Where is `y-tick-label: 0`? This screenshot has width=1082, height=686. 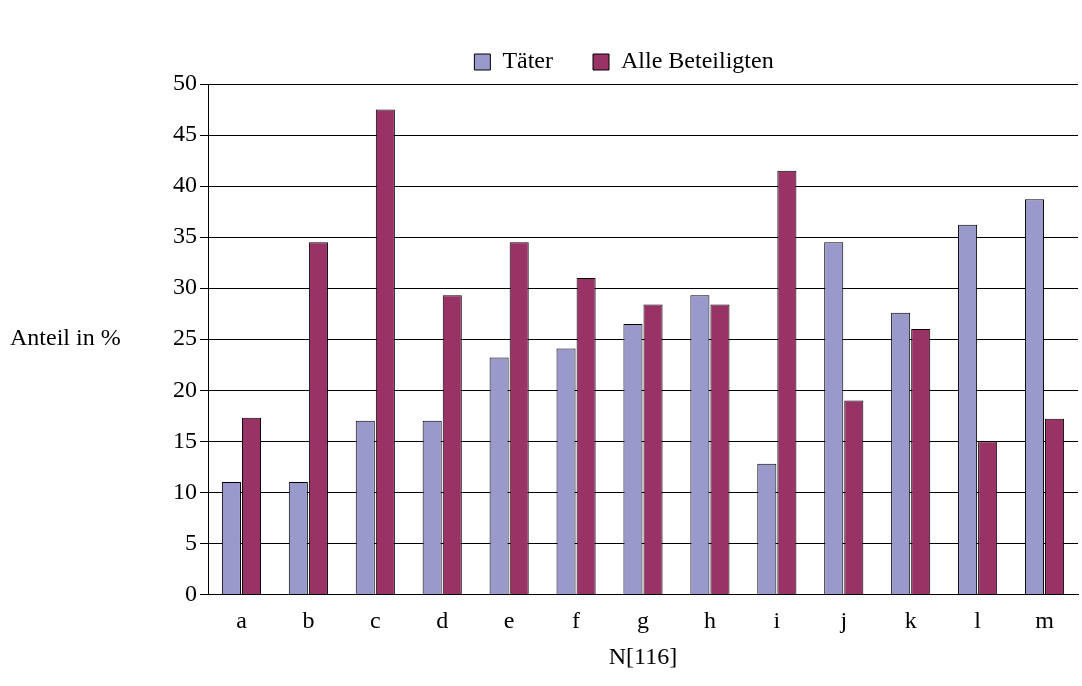
y-tick-label: 0 is located at coordinates (191, 592).